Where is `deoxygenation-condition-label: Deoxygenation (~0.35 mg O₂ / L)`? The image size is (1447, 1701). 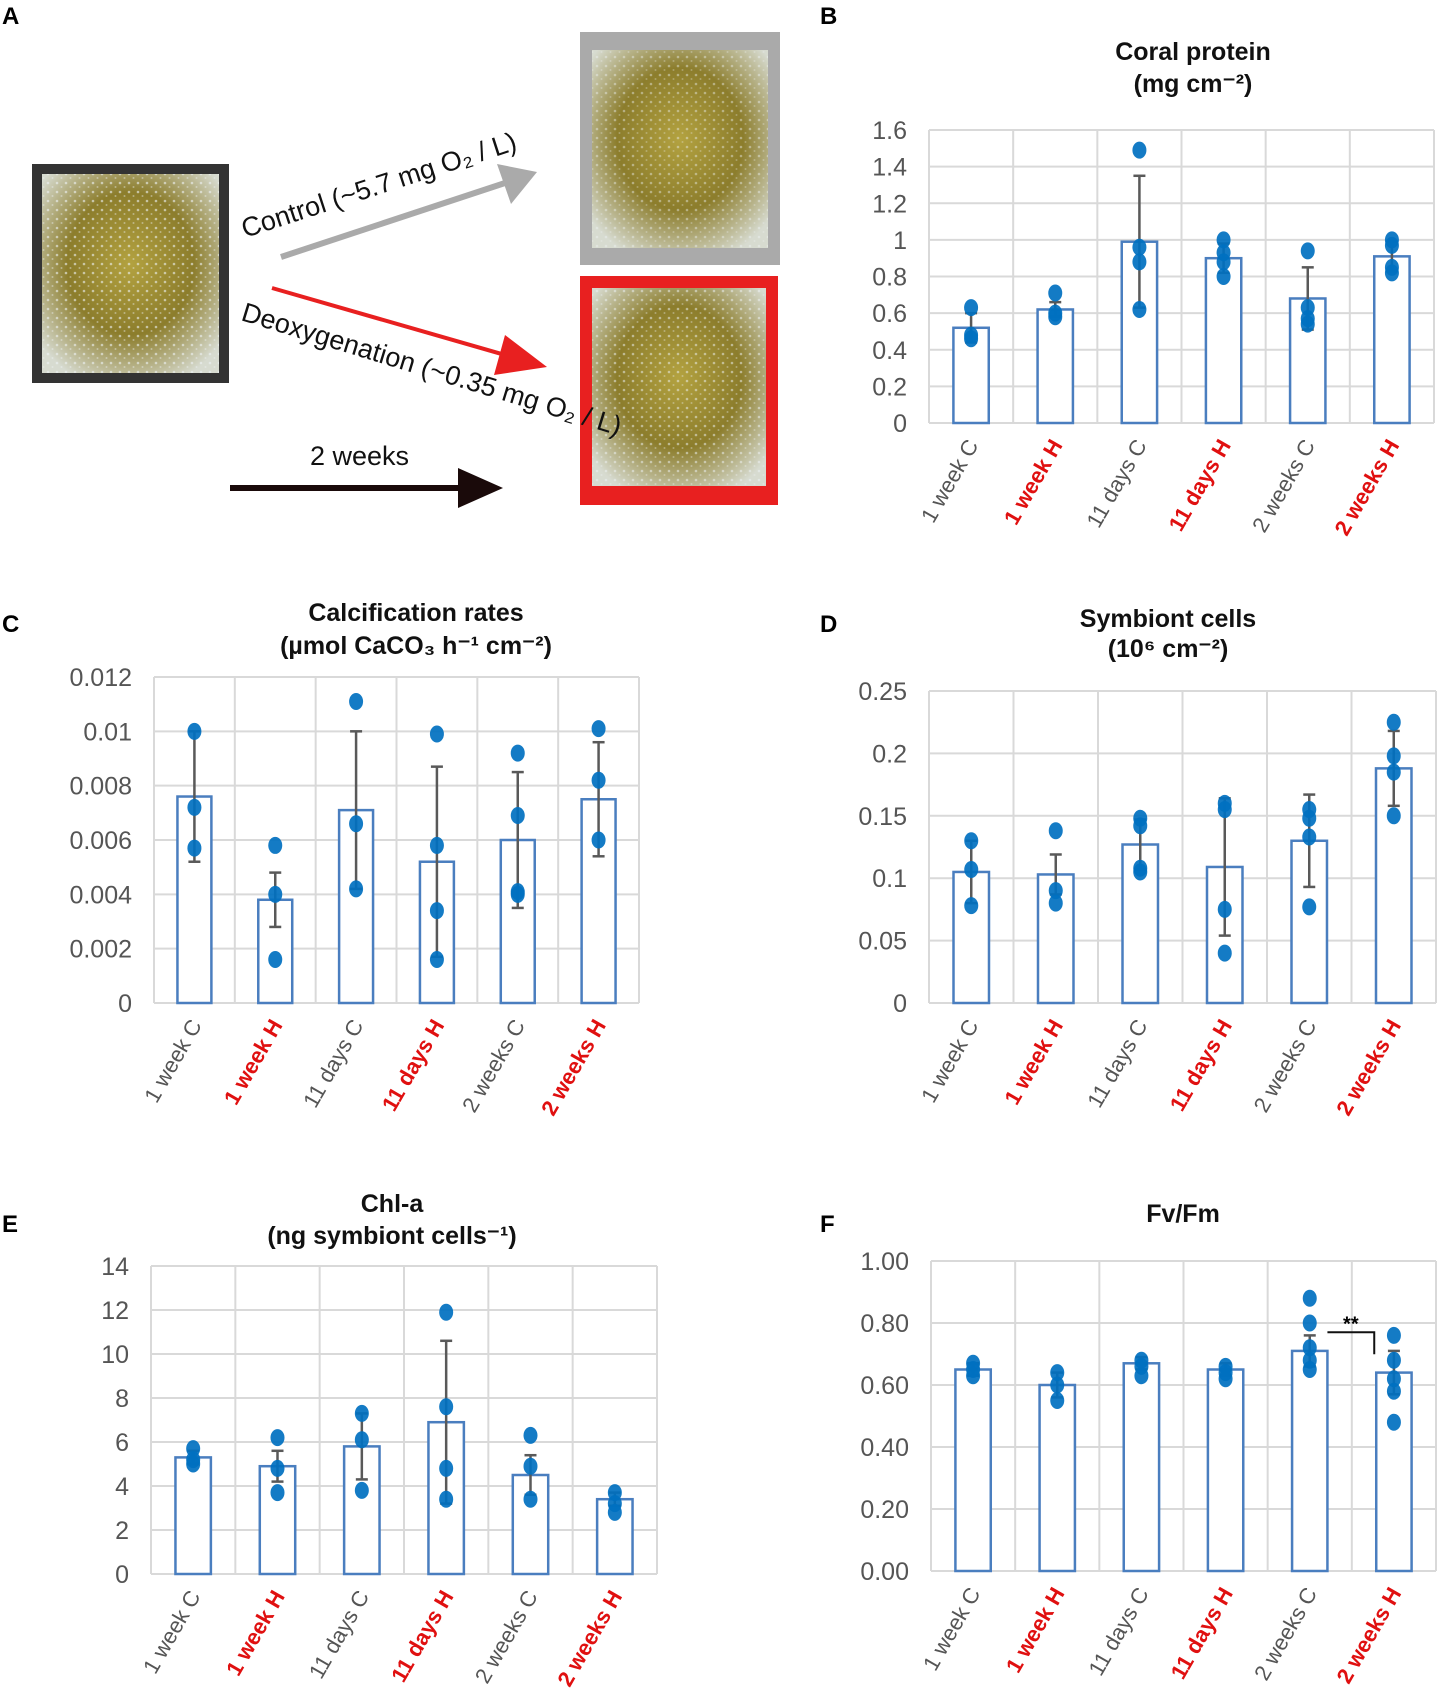
deoxygenation-condition-label: Deoxygenation (~0.35 mg O₂ / L) is located at coordinates (431, 369).